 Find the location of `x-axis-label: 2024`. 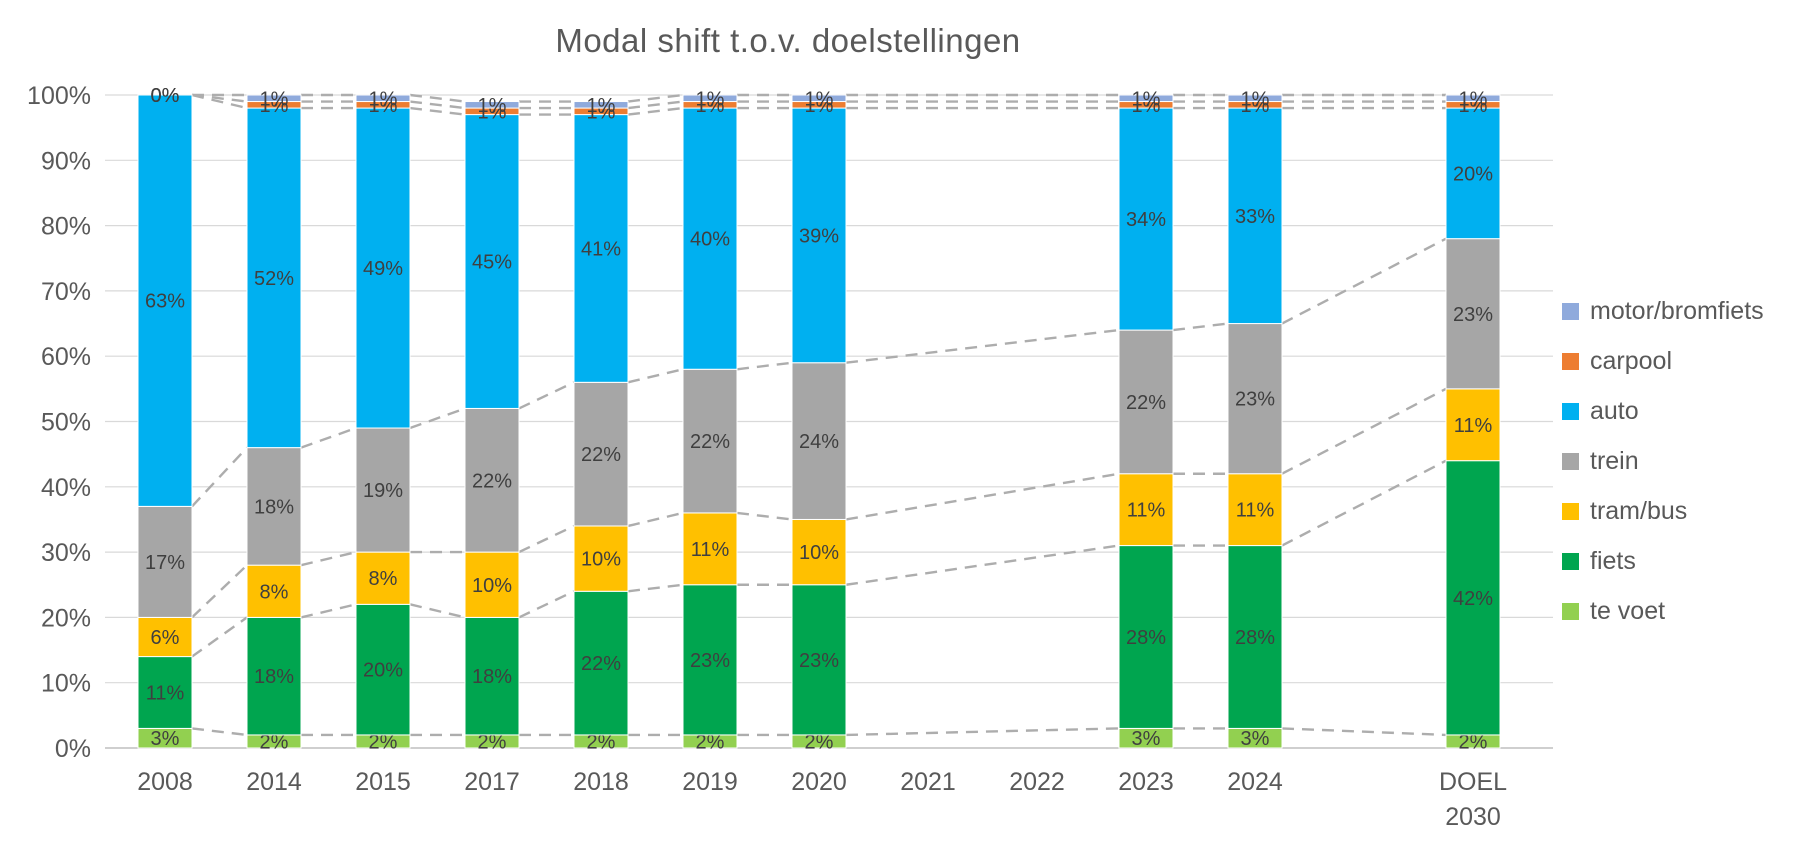

x-axis-label: 2024 is located at coordinates (1255, 782).